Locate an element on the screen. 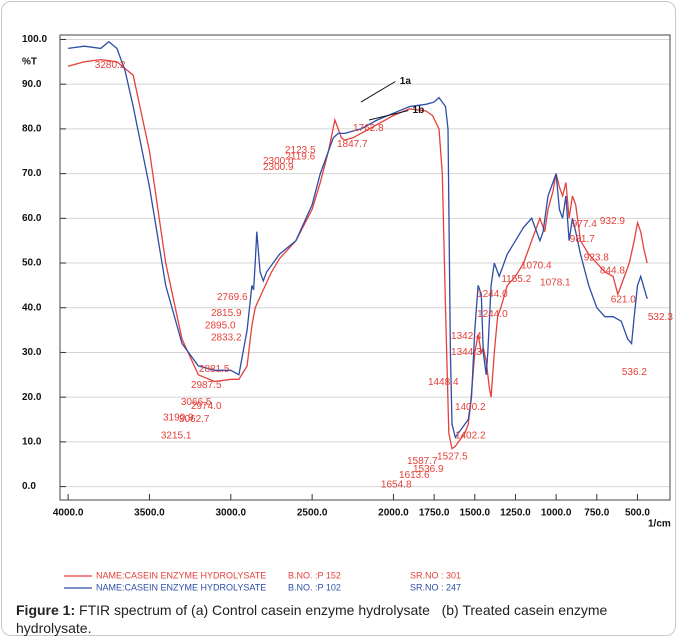 The height and width of the screenshot is (639, 677). peak-label: 2881.5 is located at coordinates (214, 369).